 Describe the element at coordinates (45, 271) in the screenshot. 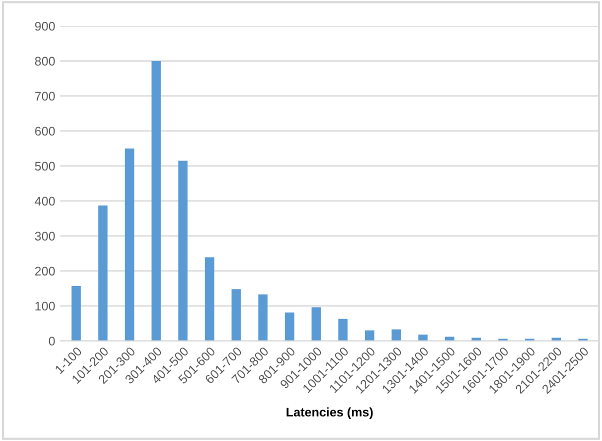

I see `y-tick-label: 200` at that location.